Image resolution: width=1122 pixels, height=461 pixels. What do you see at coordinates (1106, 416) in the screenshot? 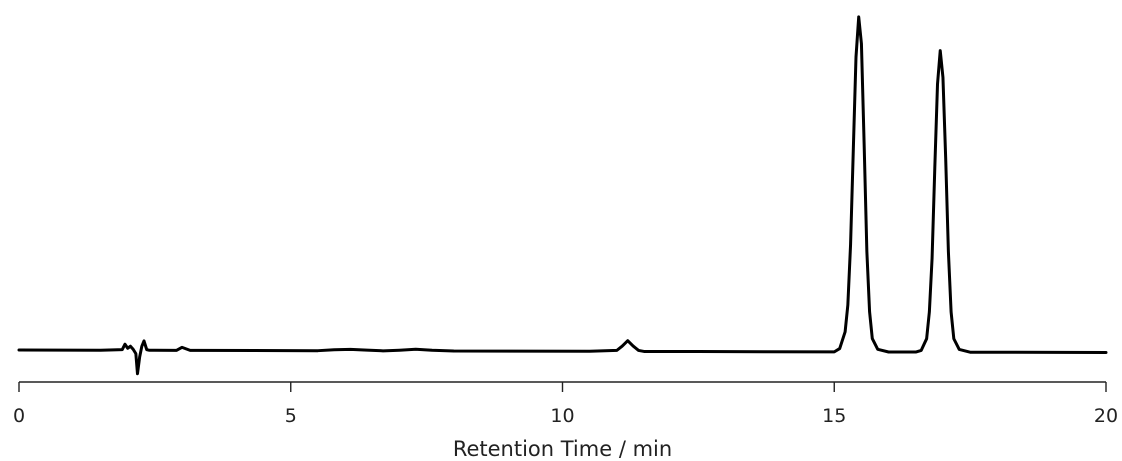
I see `x-tick-label: 20` at bounding box center [1106, 416].